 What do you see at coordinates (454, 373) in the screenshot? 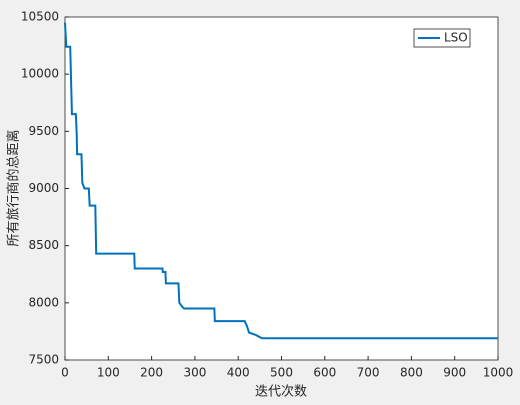
I see `x-tick-label: 900` at bounding box center [454, 373].